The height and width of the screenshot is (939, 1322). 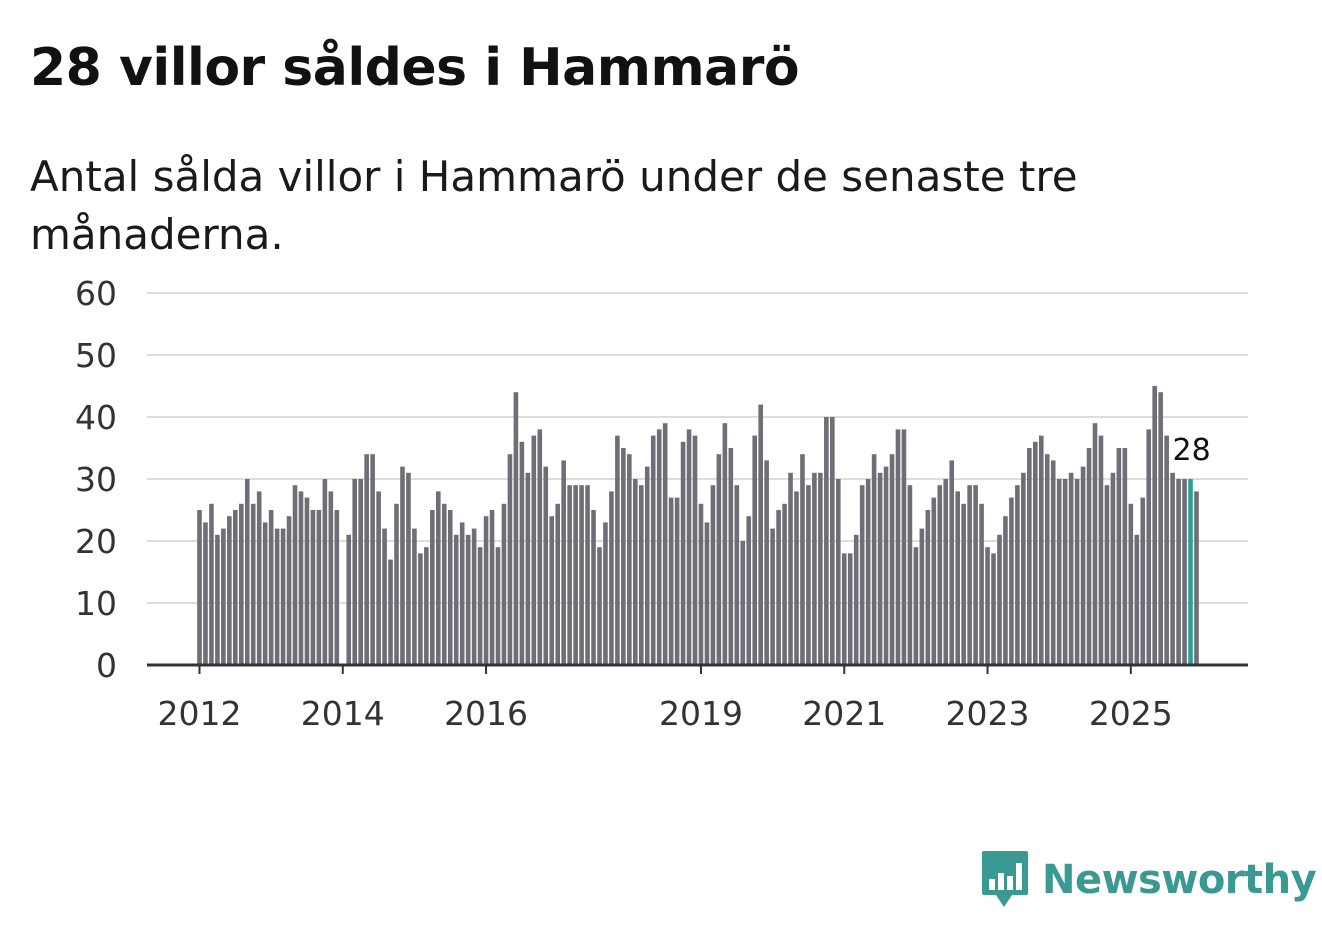 I want to click on annotations: 28, so click(x=1192, y=450).